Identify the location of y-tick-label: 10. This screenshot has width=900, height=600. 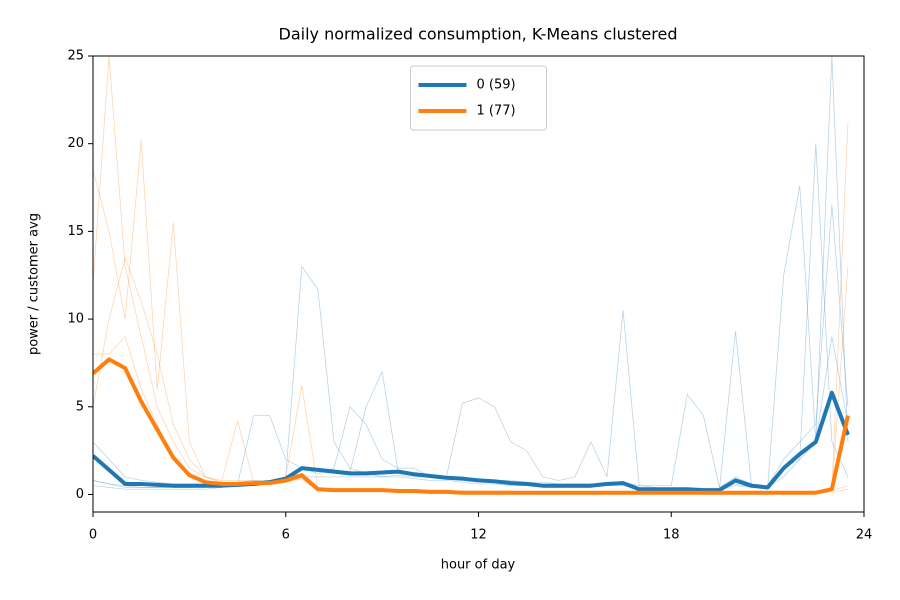
(75, 319).